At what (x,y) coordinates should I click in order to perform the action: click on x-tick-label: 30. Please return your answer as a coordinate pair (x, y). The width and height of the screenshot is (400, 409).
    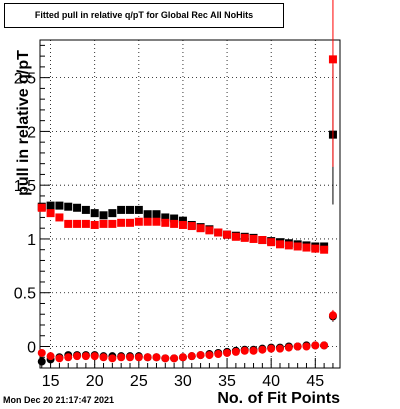
    Looking at the image, I should click on (183, 381).